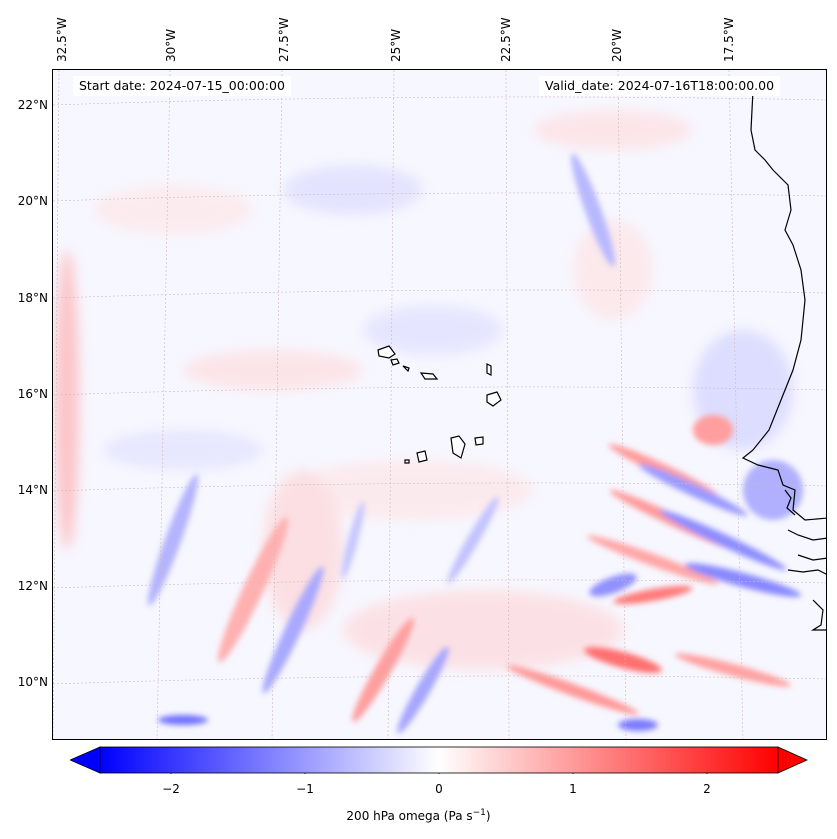 Image resolution: width=837 pixels, height=839 pixels. What do you see at coordinates (439, 789) in the screenshot?
I see `colorbar-tick: 0` at bounding box center [439, 789].